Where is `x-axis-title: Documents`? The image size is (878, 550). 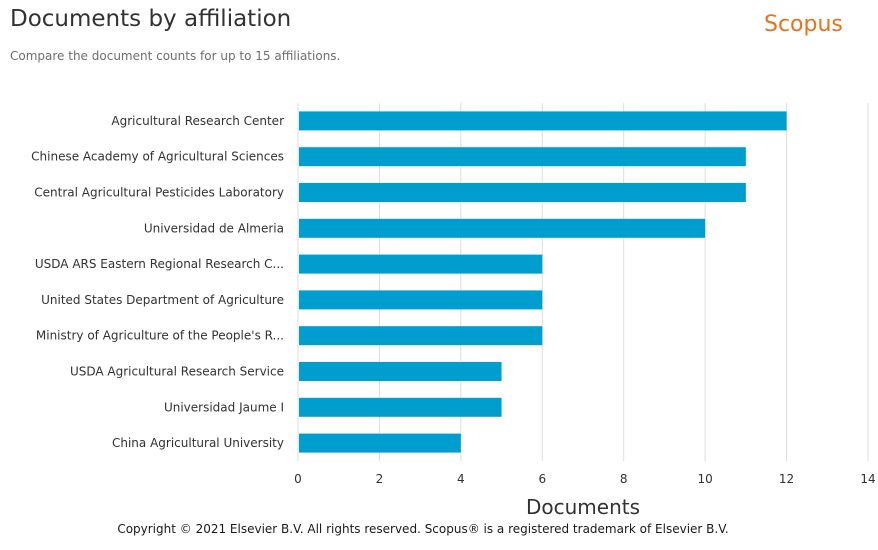
x-axis-title: Documents is located at coordinates (583, 507).